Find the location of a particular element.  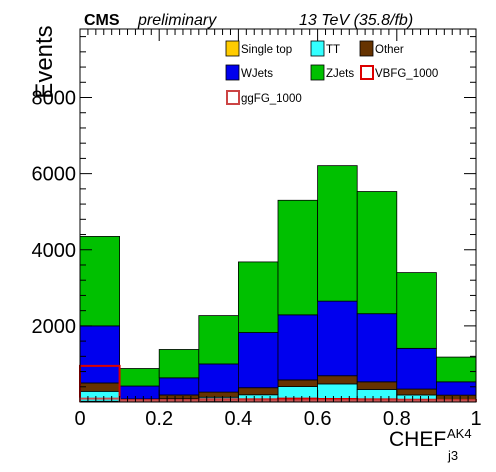

legend-label-ggfg-1000: ggFG_1000 is located at coordinates (271, 99).